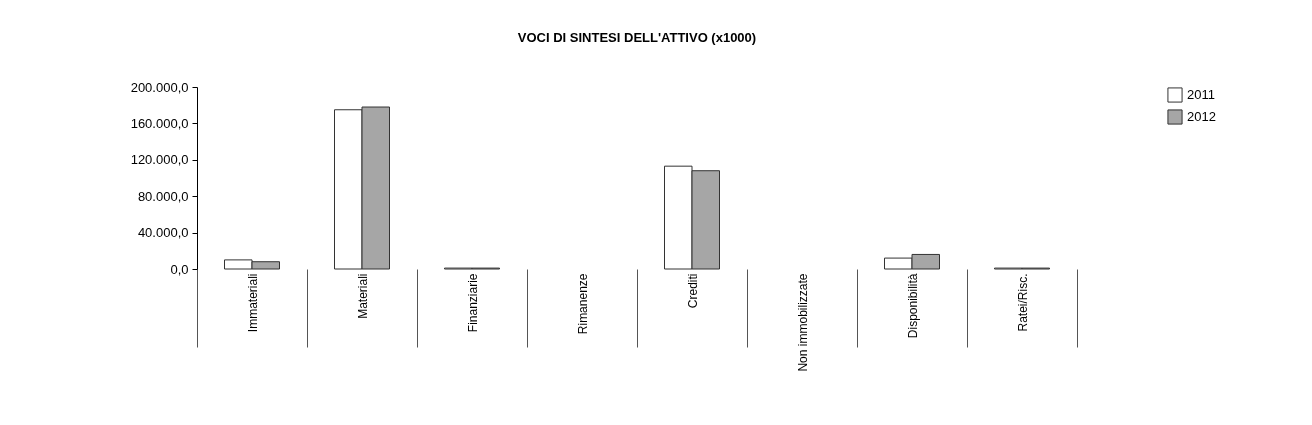  I want to click on chart-title: VOCI DI SINTESI DELL'ATTIVO (x1000), so click(637, 37).